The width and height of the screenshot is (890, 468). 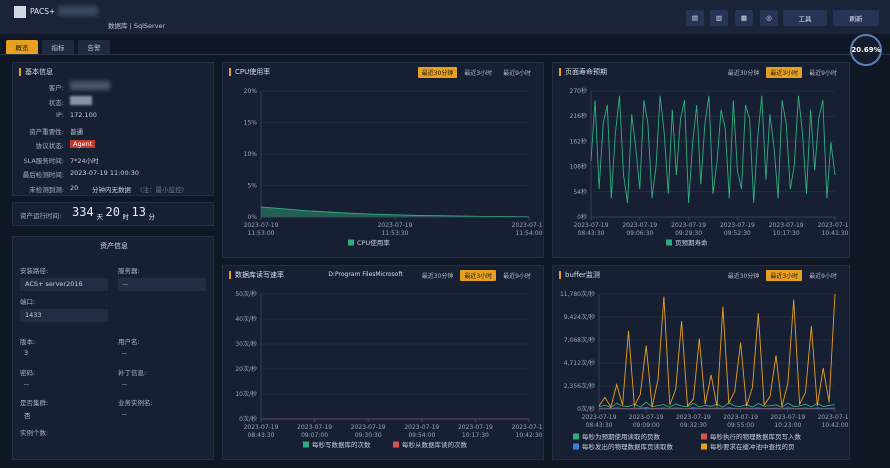 I want to click on legend-label: 每秒要求在缓冲池中查找的页, so click(x=752, y=446).